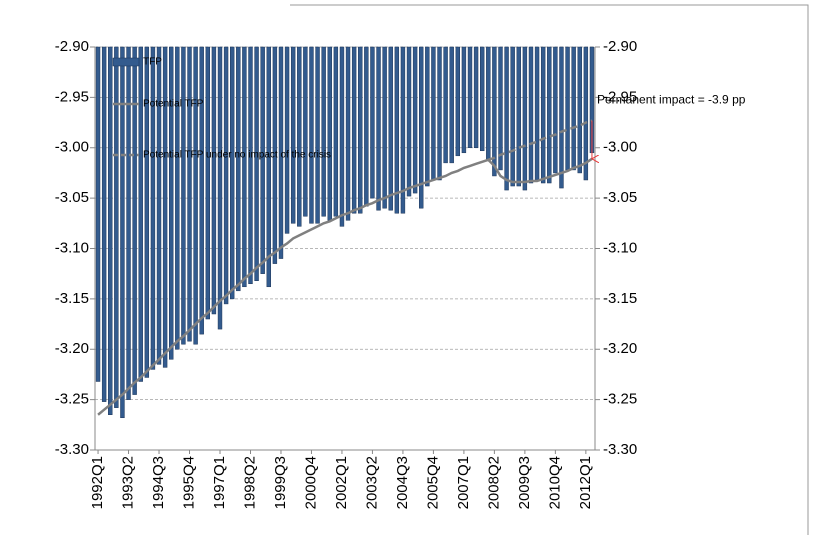 This screenshot has width=817, height=535. I want to click on x-tick-label: 2000Q4, so click(310, 482).